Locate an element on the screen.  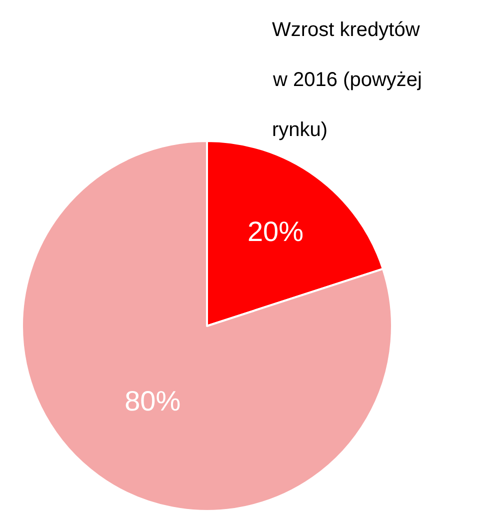
data-label: 20% is located at coordinates (275, 232).